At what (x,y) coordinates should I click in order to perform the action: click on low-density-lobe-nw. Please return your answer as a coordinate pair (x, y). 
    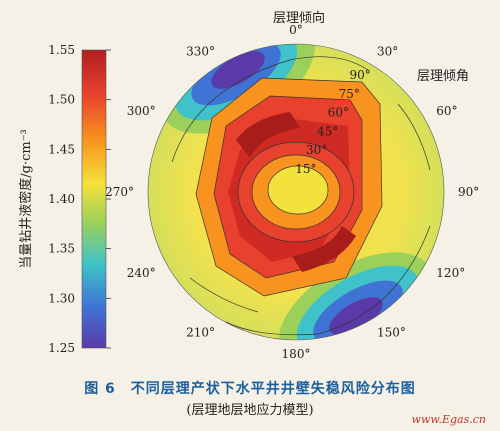
    Looking at the image, I should click on (238, 89).